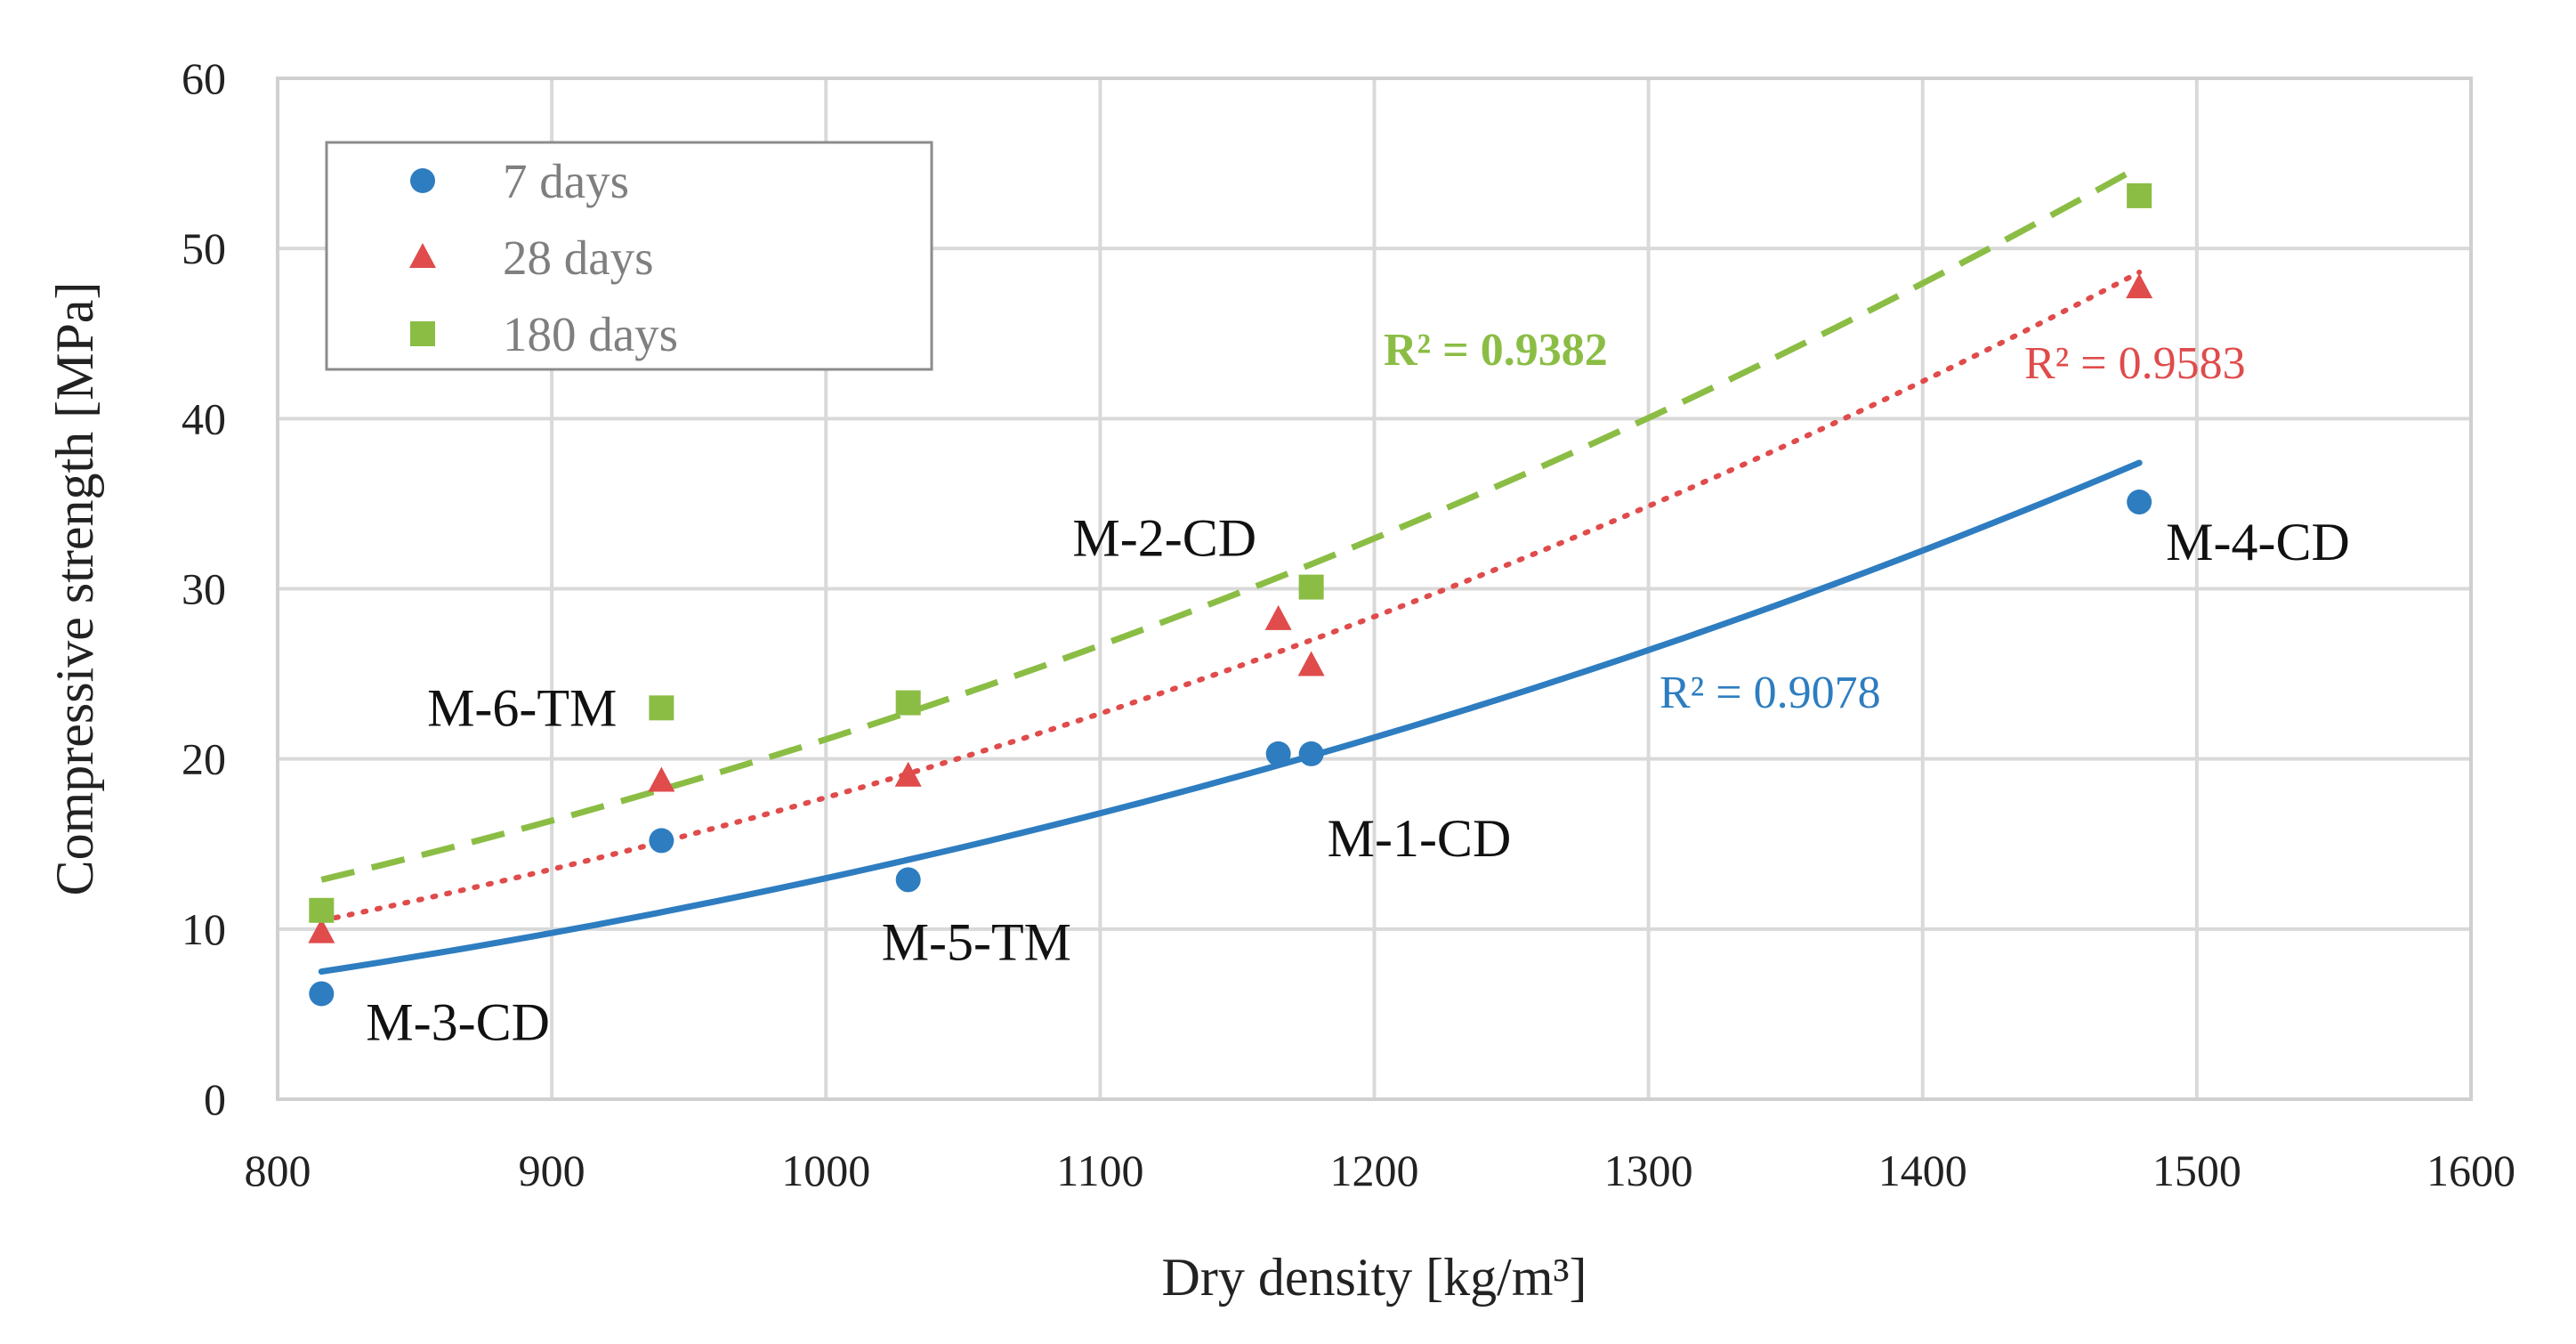 This screenshot has height=1344, width=2576. Describe the element at coordinates (590, 334) in the screenshot. I see `legend-label-180-days: 180 days` at that location.